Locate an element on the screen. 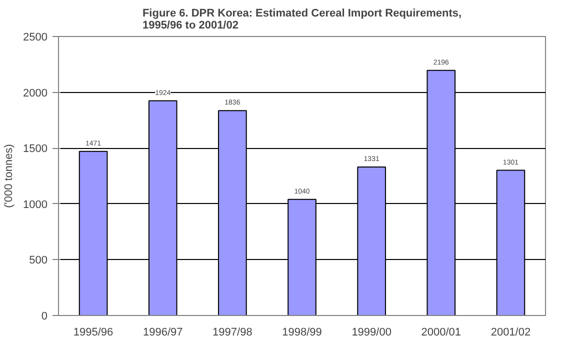 The height and width of the screenshot is (349, 583). y-tick-label: 2000 is located at coordinates (35, 93).